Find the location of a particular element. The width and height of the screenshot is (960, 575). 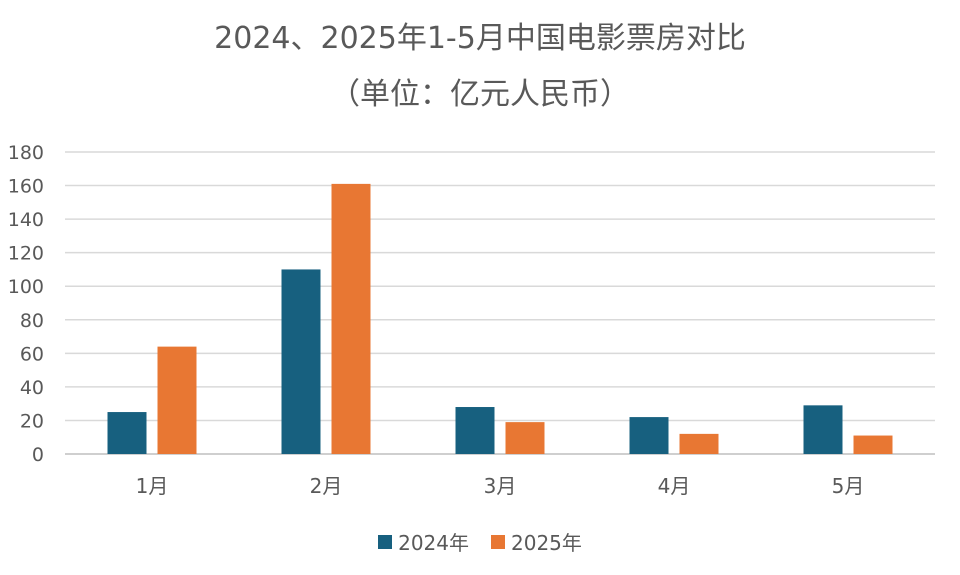

x-tick-label: 4月 is located at coordinates (674, 486).